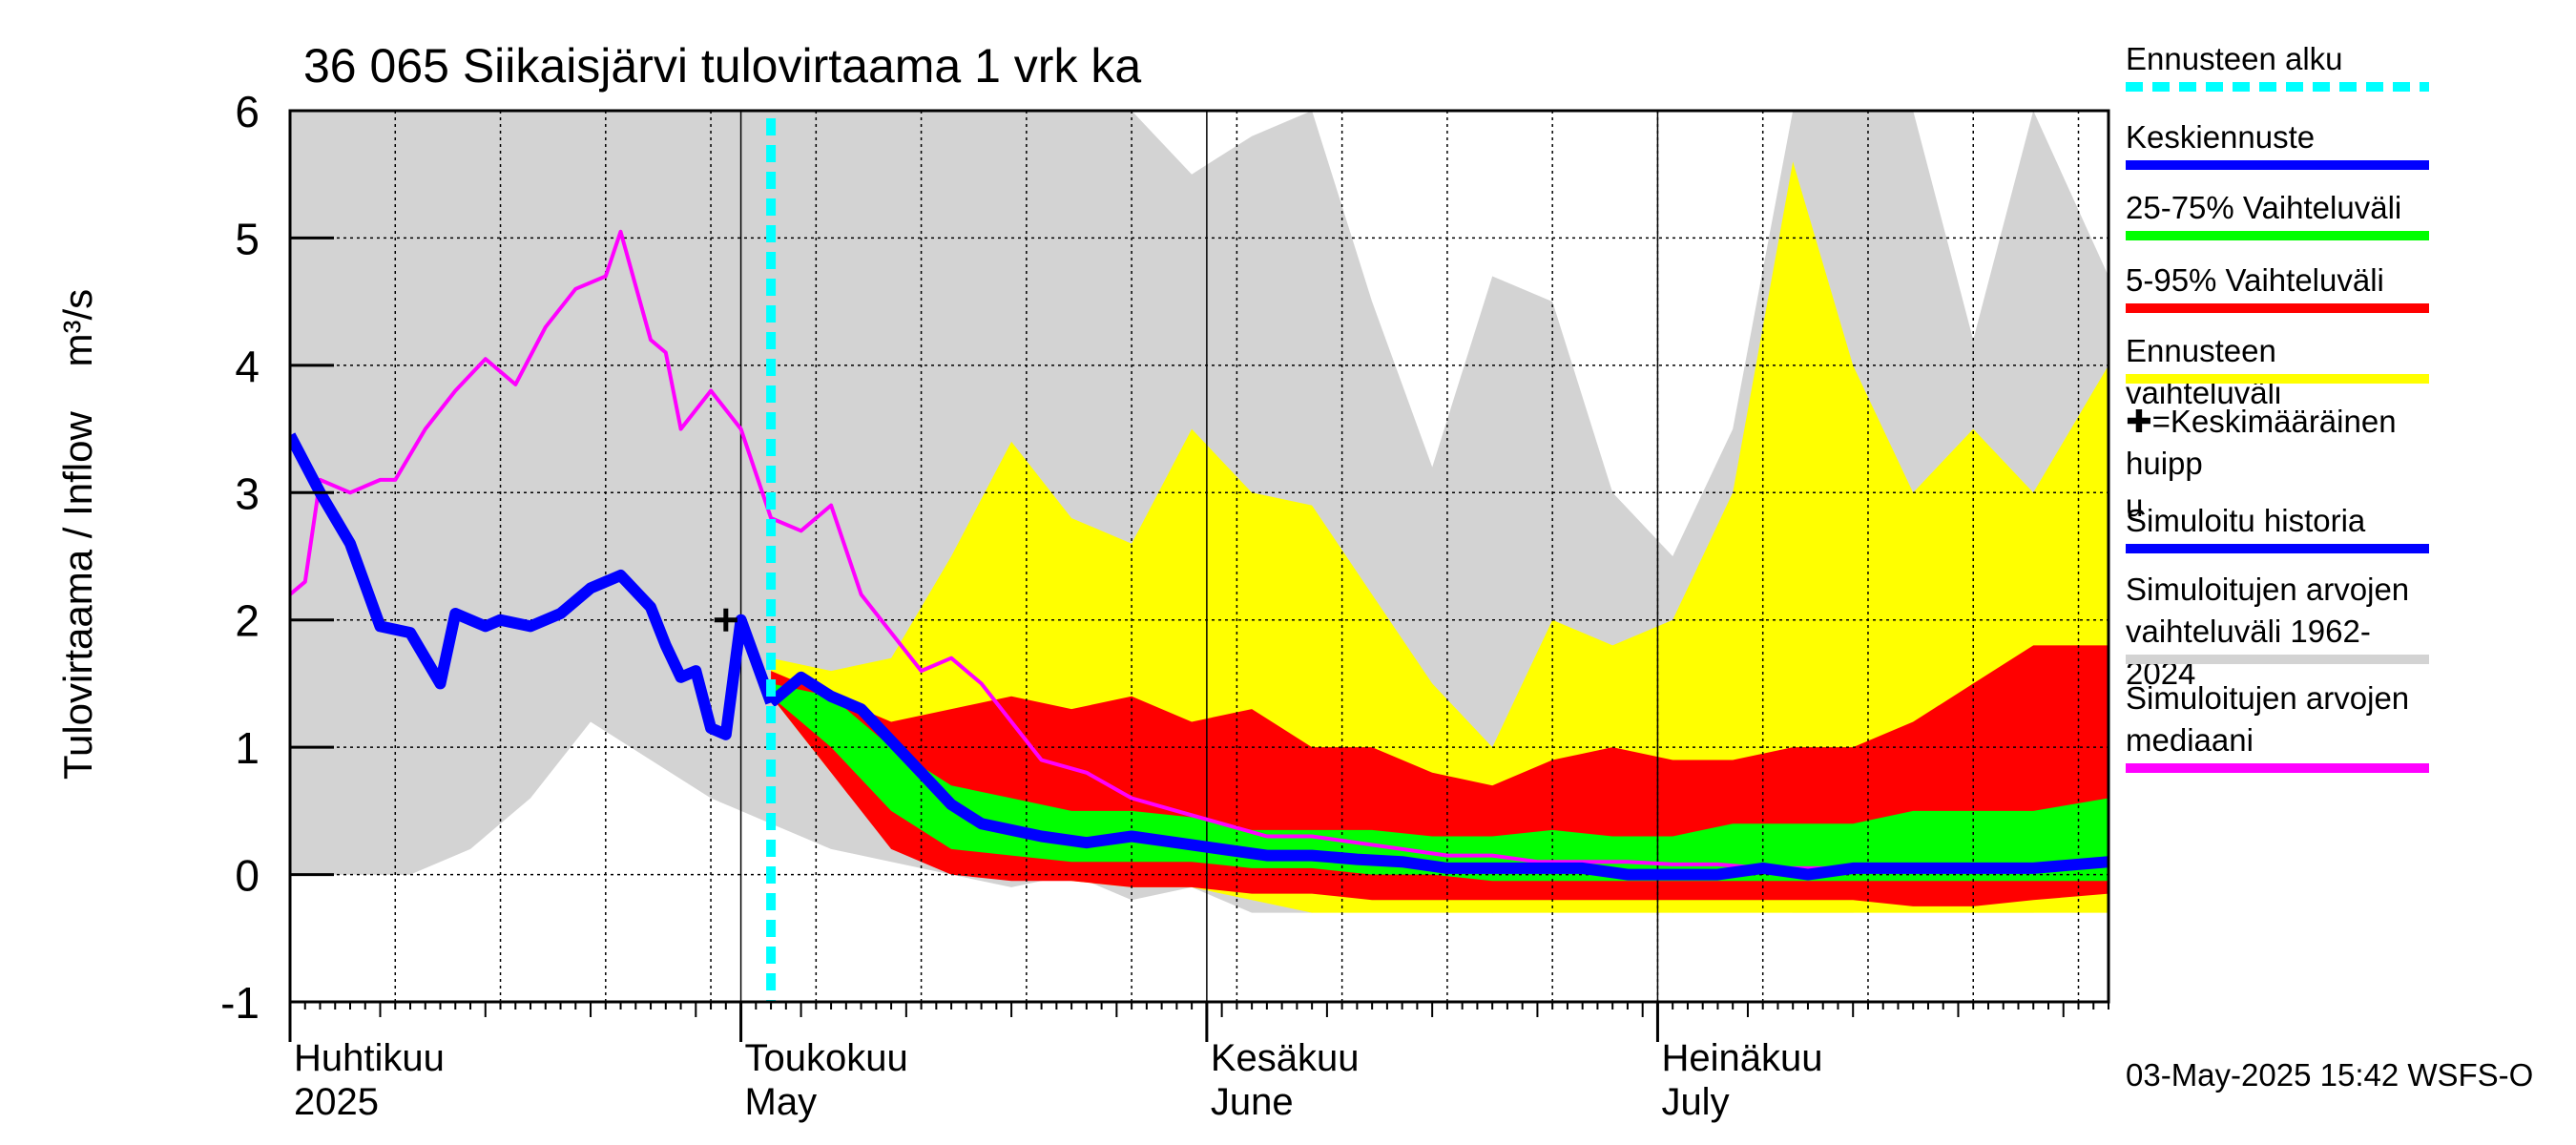 The image size is (2576, 1145). Describe the element at coordinates (2264, 207) in the screenshot. I see `legend-label: 25-75% Vaihteluväli` at that location.